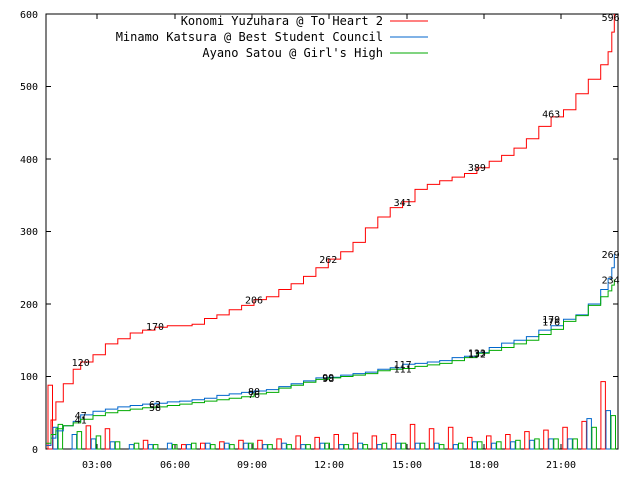 This screenshot has height=480, width=640. I want to click on data-label: 176, so click(551, 322).